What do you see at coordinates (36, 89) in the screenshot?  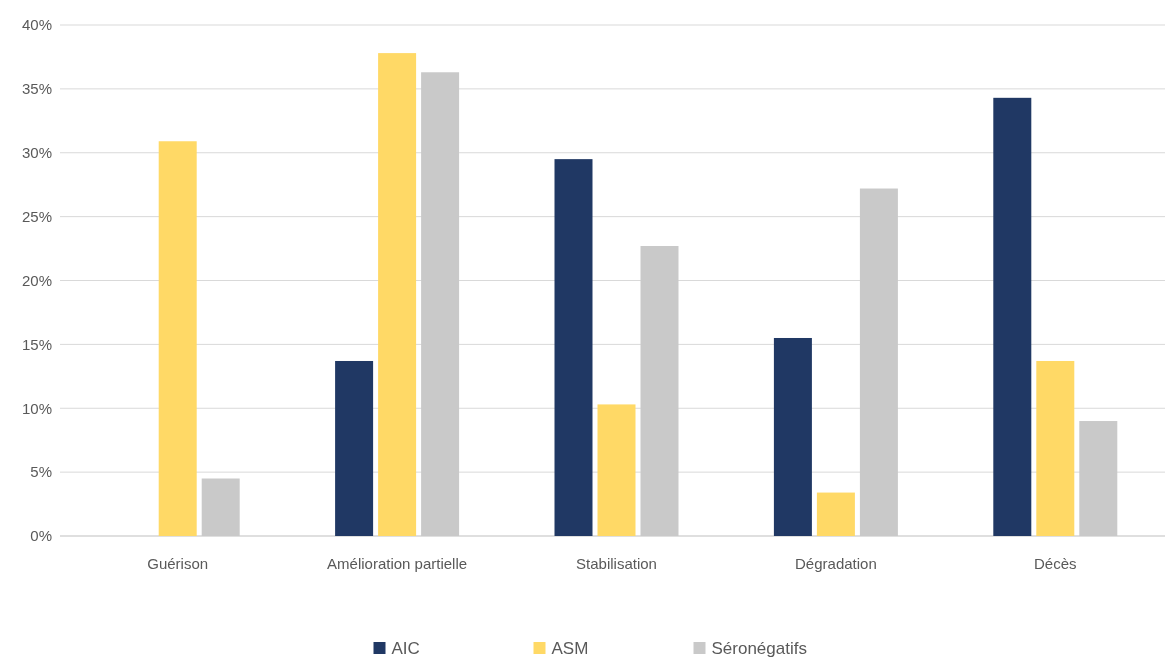 I see `y-tick-label: 35%` at bounding box center [36, 89].